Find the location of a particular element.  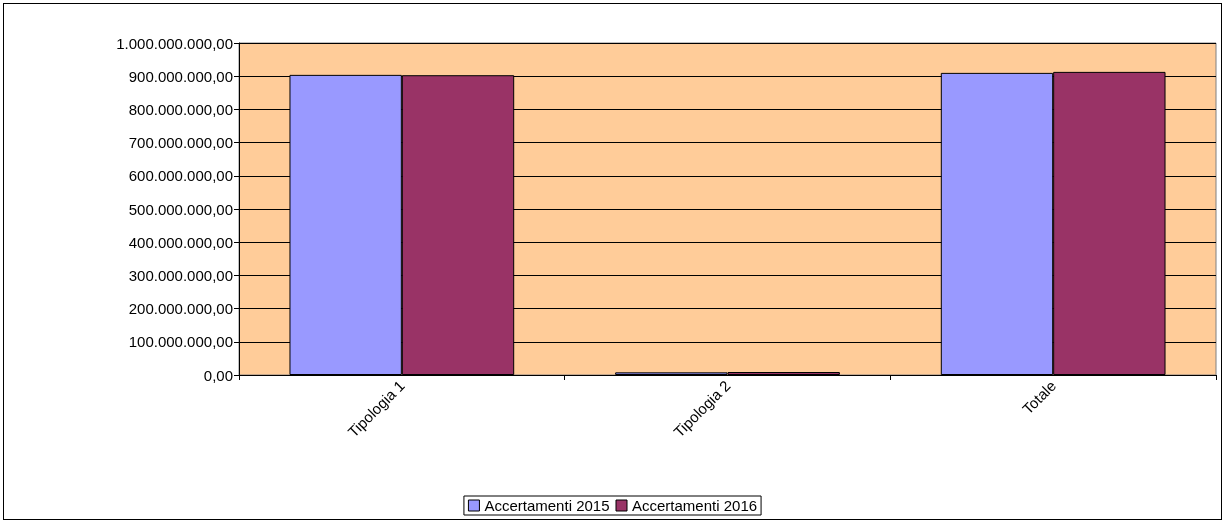

y-tick-label: 800.000.000,00 is located at coordinates (180, 109).